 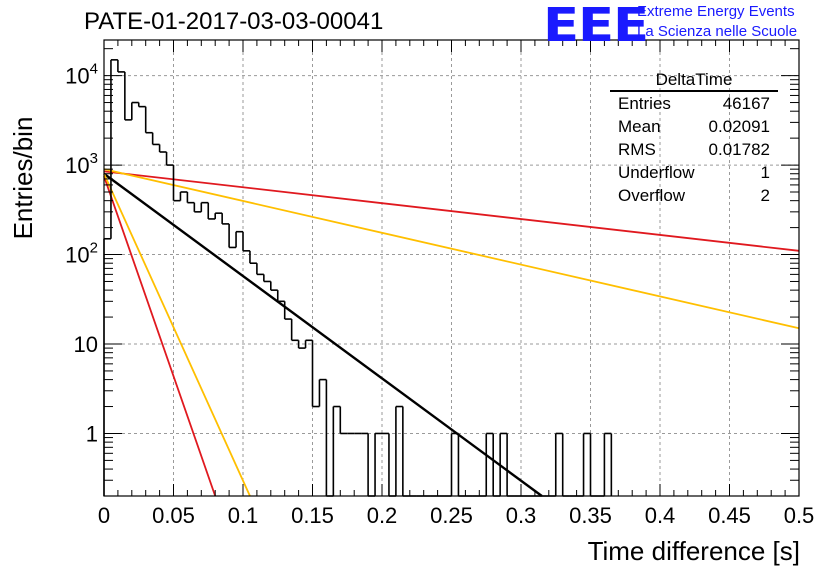 I want to click on y-tick-labels: 1 10 10² 10³ 10⁴, so click(x=81, y=254).